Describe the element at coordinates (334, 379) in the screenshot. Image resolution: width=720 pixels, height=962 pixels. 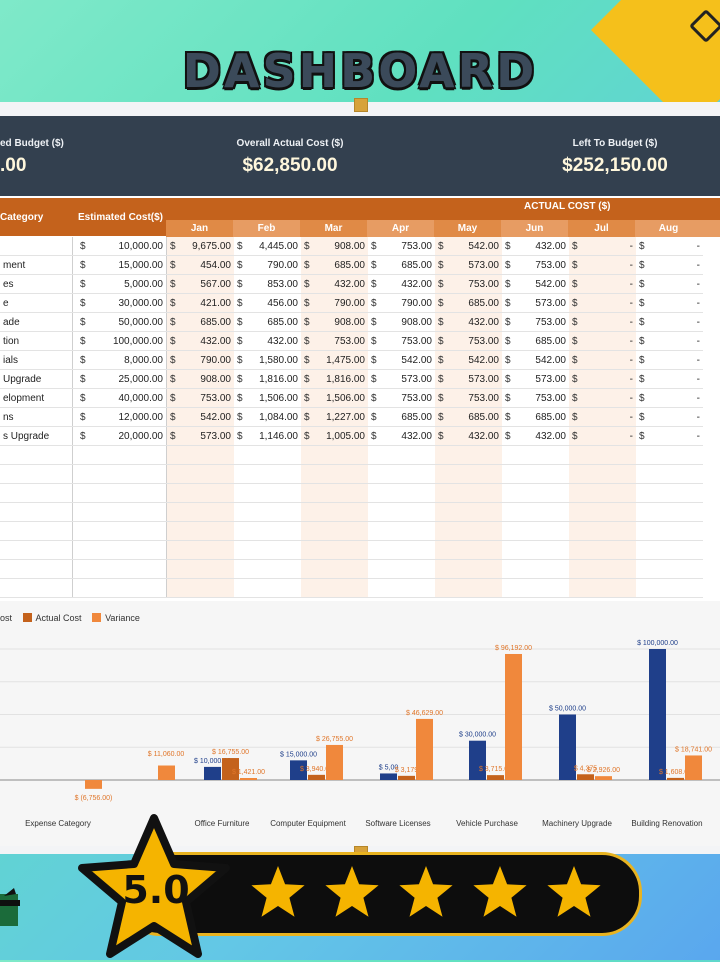
I see `month-cell: $1,816.00` at that location.